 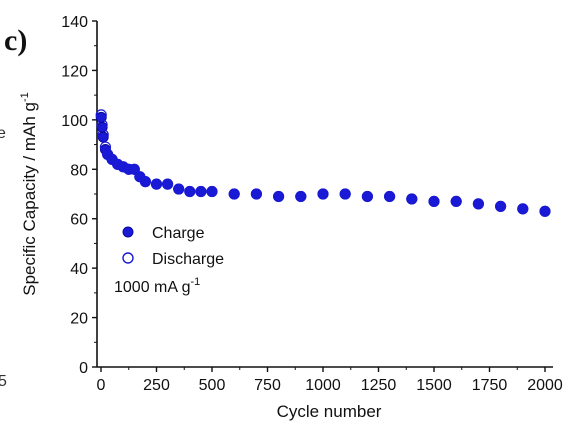 What do you see at coordinates (267, 385) in the screenshot?
I see `x-tick-label: 750` at bounding box center [267, 385].